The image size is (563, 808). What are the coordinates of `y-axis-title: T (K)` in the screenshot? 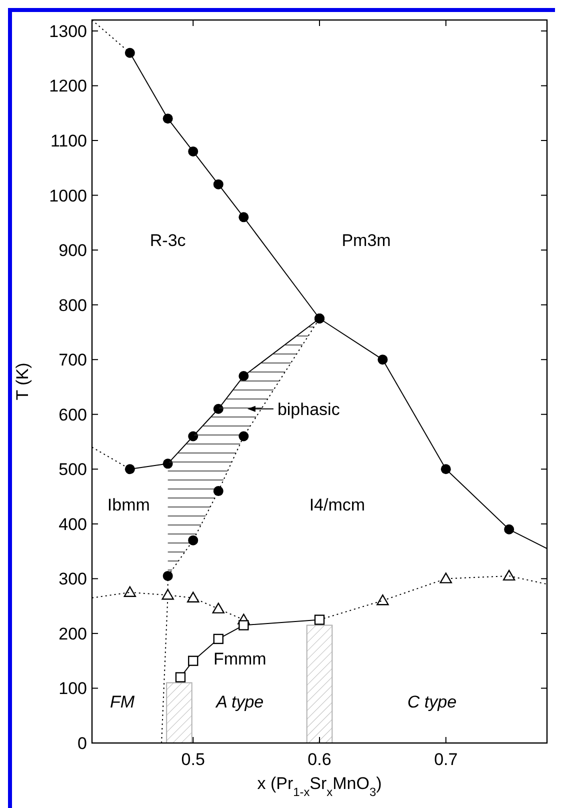 It's located at (22, 381).